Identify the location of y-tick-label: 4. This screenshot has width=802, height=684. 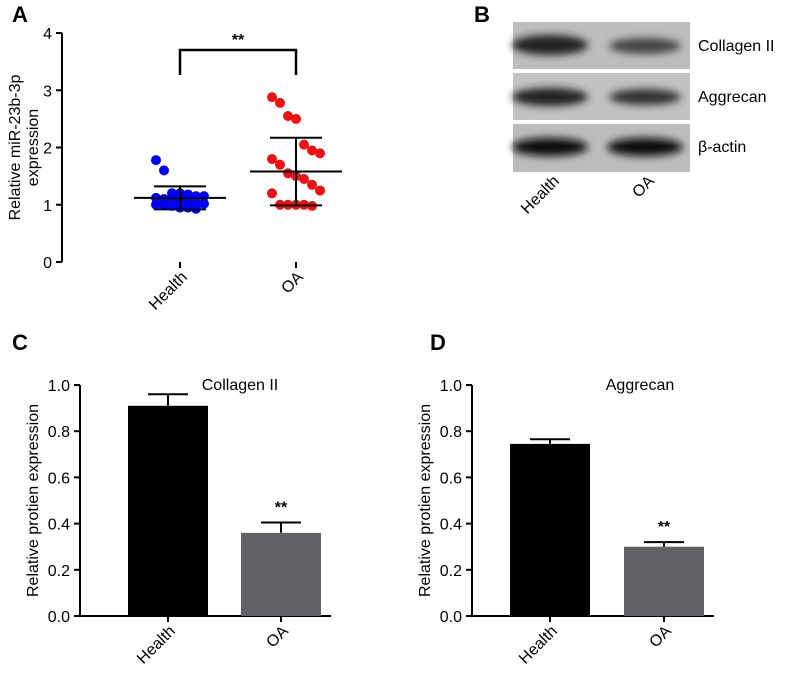
(47, 34).